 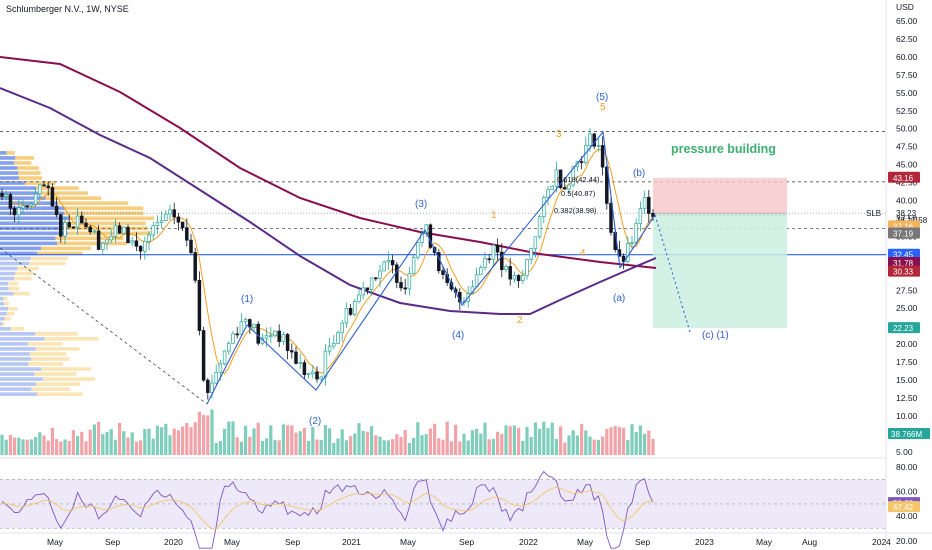 What do you see at coordinates (408, 542) in the screenshot?
I see `time-tick-label: May` at bounding box center [408, 542].